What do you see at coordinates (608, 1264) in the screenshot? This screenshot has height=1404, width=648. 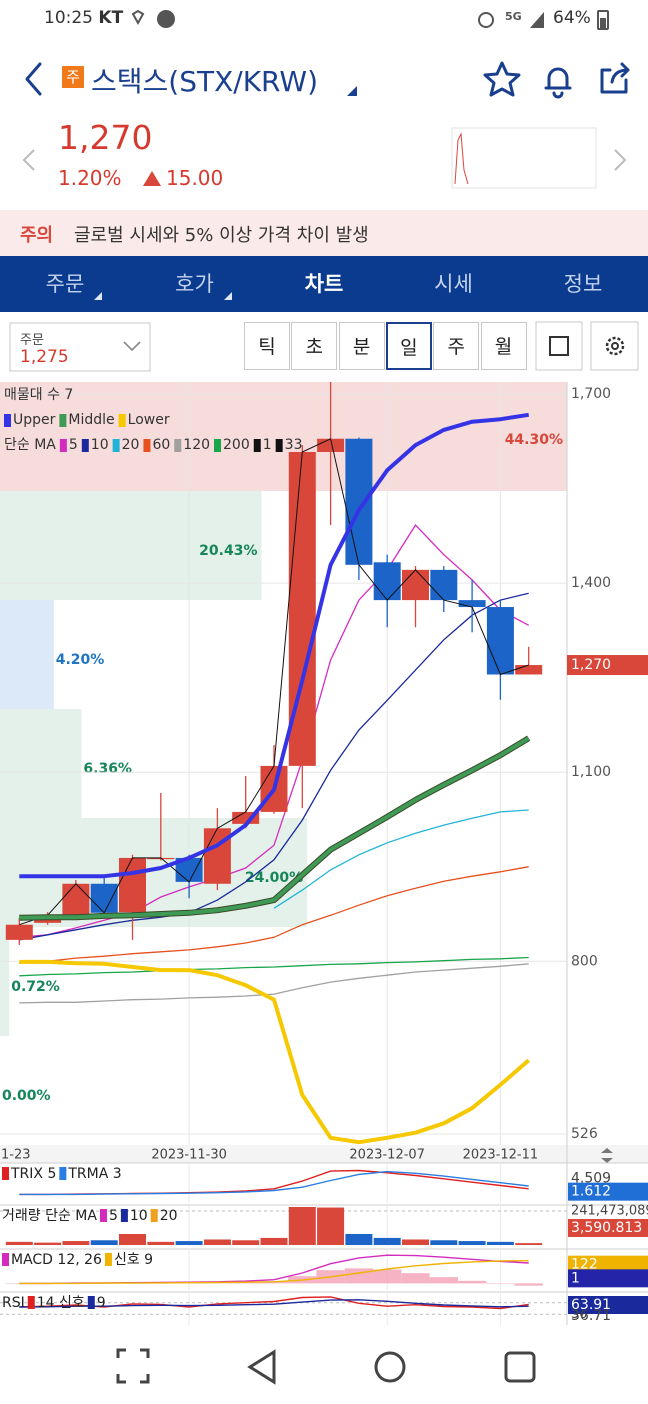 I see `value-box` at bounding box center [608, 1264].